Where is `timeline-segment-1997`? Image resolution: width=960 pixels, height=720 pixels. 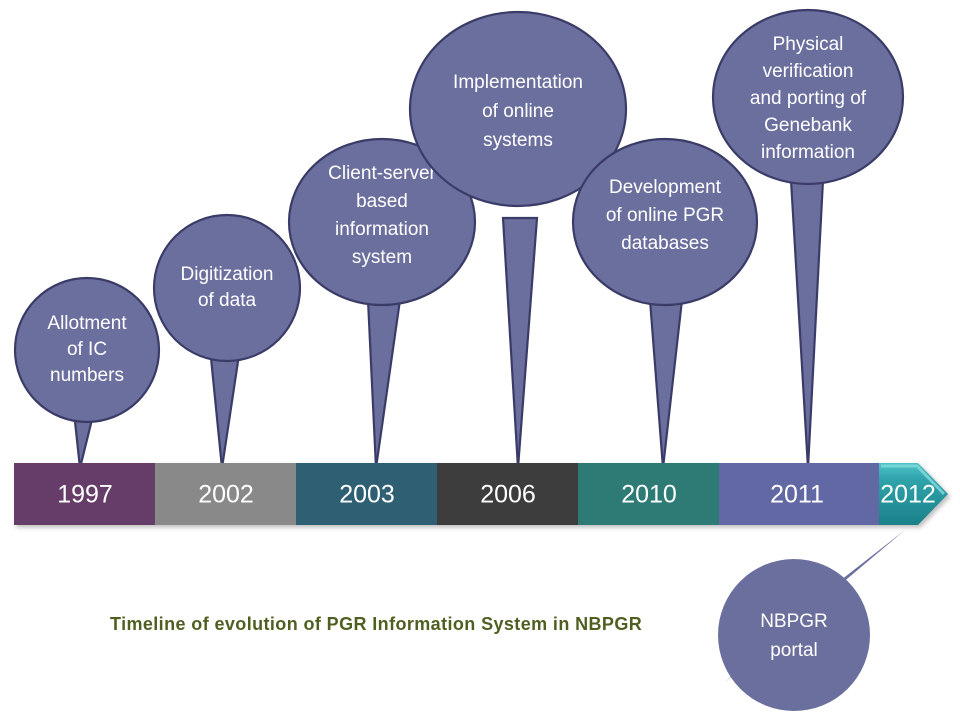
timeline-segment-1997 is located at coordinates (84, 494).